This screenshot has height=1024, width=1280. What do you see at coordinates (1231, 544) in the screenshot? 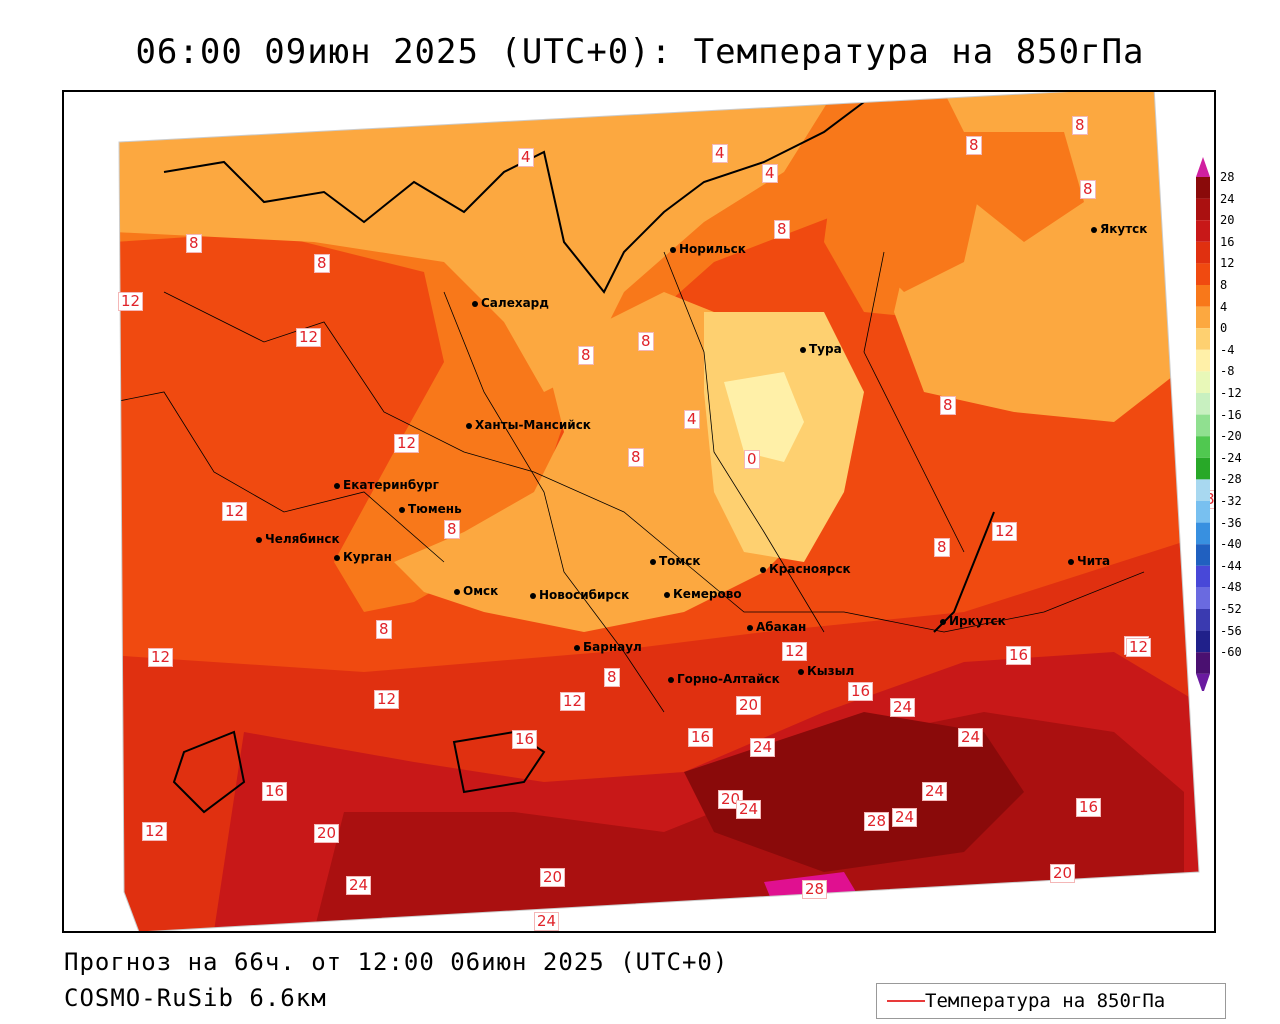
I see `colorbar-tick-label: -40` at bounding box center [1231, 544].